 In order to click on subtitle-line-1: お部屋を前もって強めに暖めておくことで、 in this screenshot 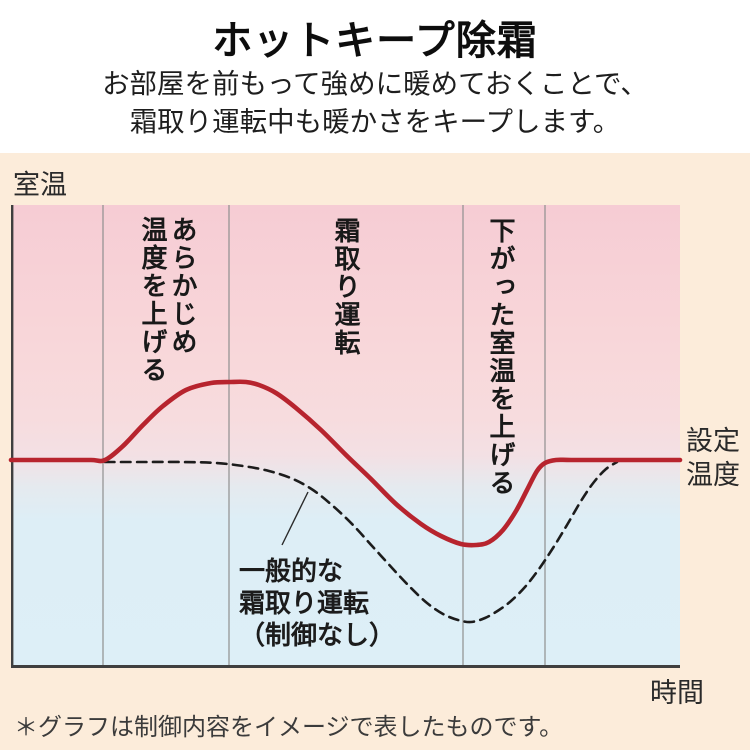, I will do `click(375, 83)`.